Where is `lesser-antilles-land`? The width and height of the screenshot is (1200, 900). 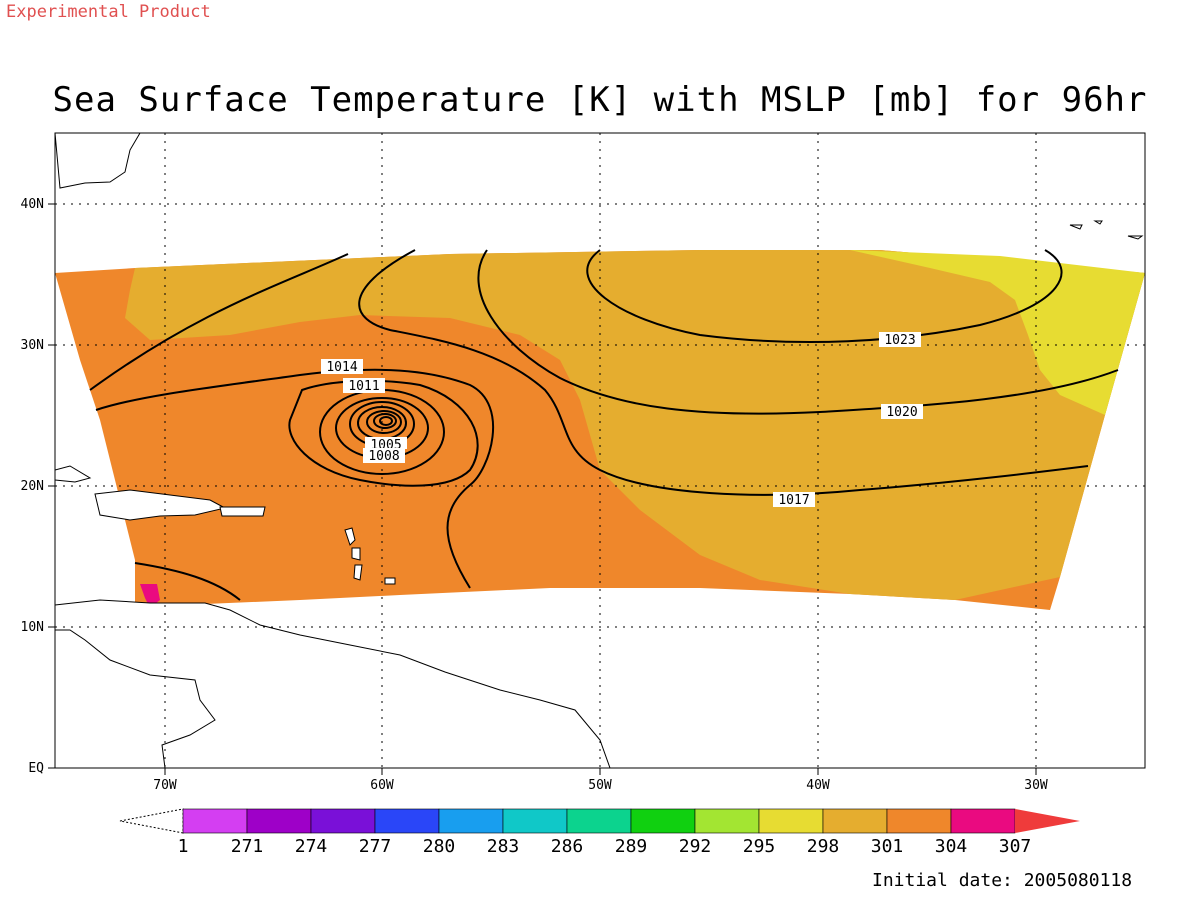
lesser-antilles-land is located at coordinates (370, 556).